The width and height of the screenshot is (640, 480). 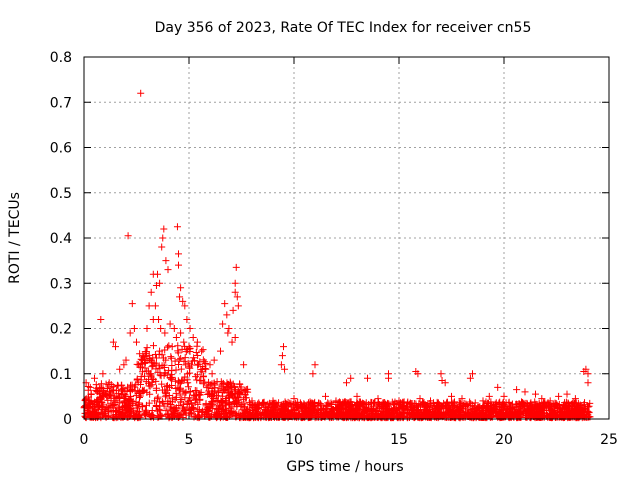 I want to click on y-tick-label: 0.4, so click(x=61, y=239).